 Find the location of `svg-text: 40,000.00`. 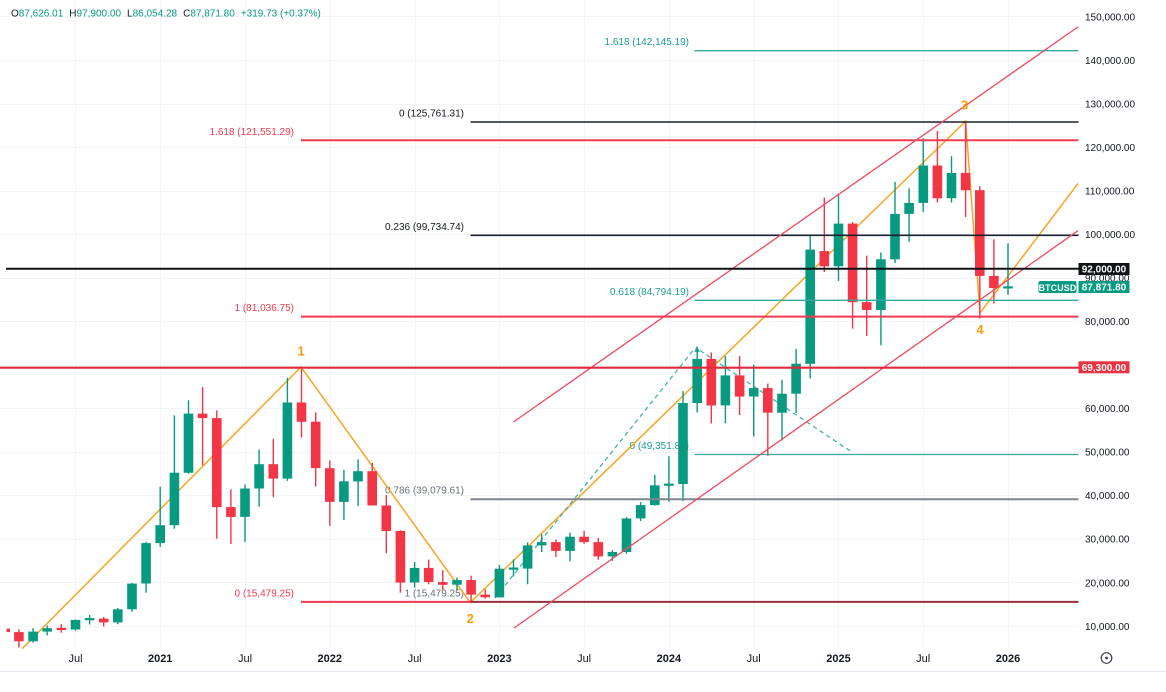

svg-text: 40,000.00 is located at coordinates (1107, 496).